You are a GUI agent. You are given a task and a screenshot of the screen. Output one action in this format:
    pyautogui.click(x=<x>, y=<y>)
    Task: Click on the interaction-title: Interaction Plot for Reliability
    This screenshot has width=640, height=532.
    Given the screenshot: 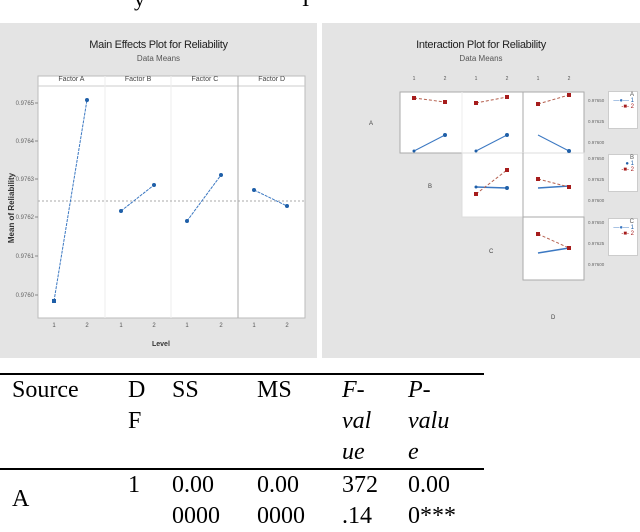 What is the action you would take?
    pyautogui.click(x=481, y=45)
    